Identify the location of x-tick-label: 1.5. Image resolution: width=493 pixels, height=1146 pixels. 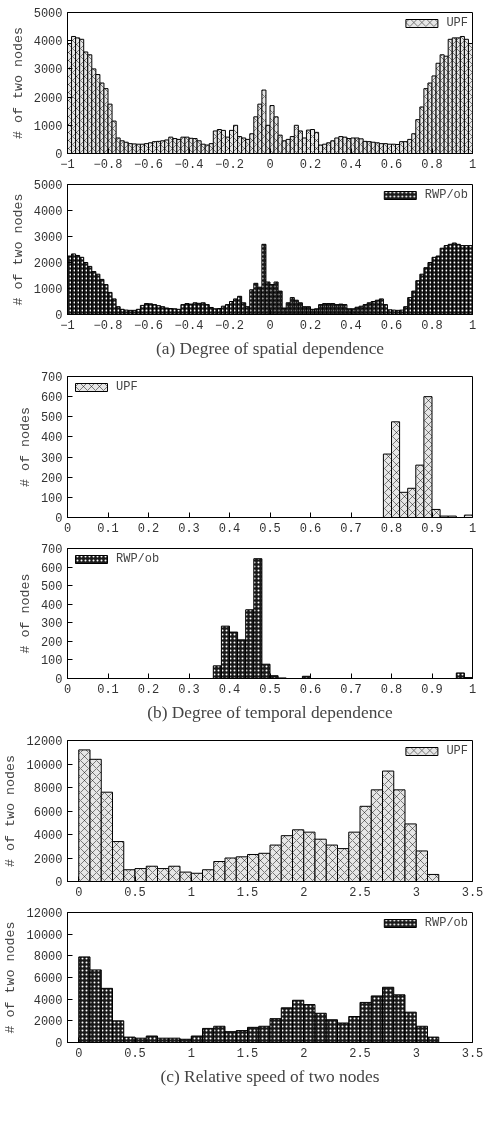
(247, 1053).